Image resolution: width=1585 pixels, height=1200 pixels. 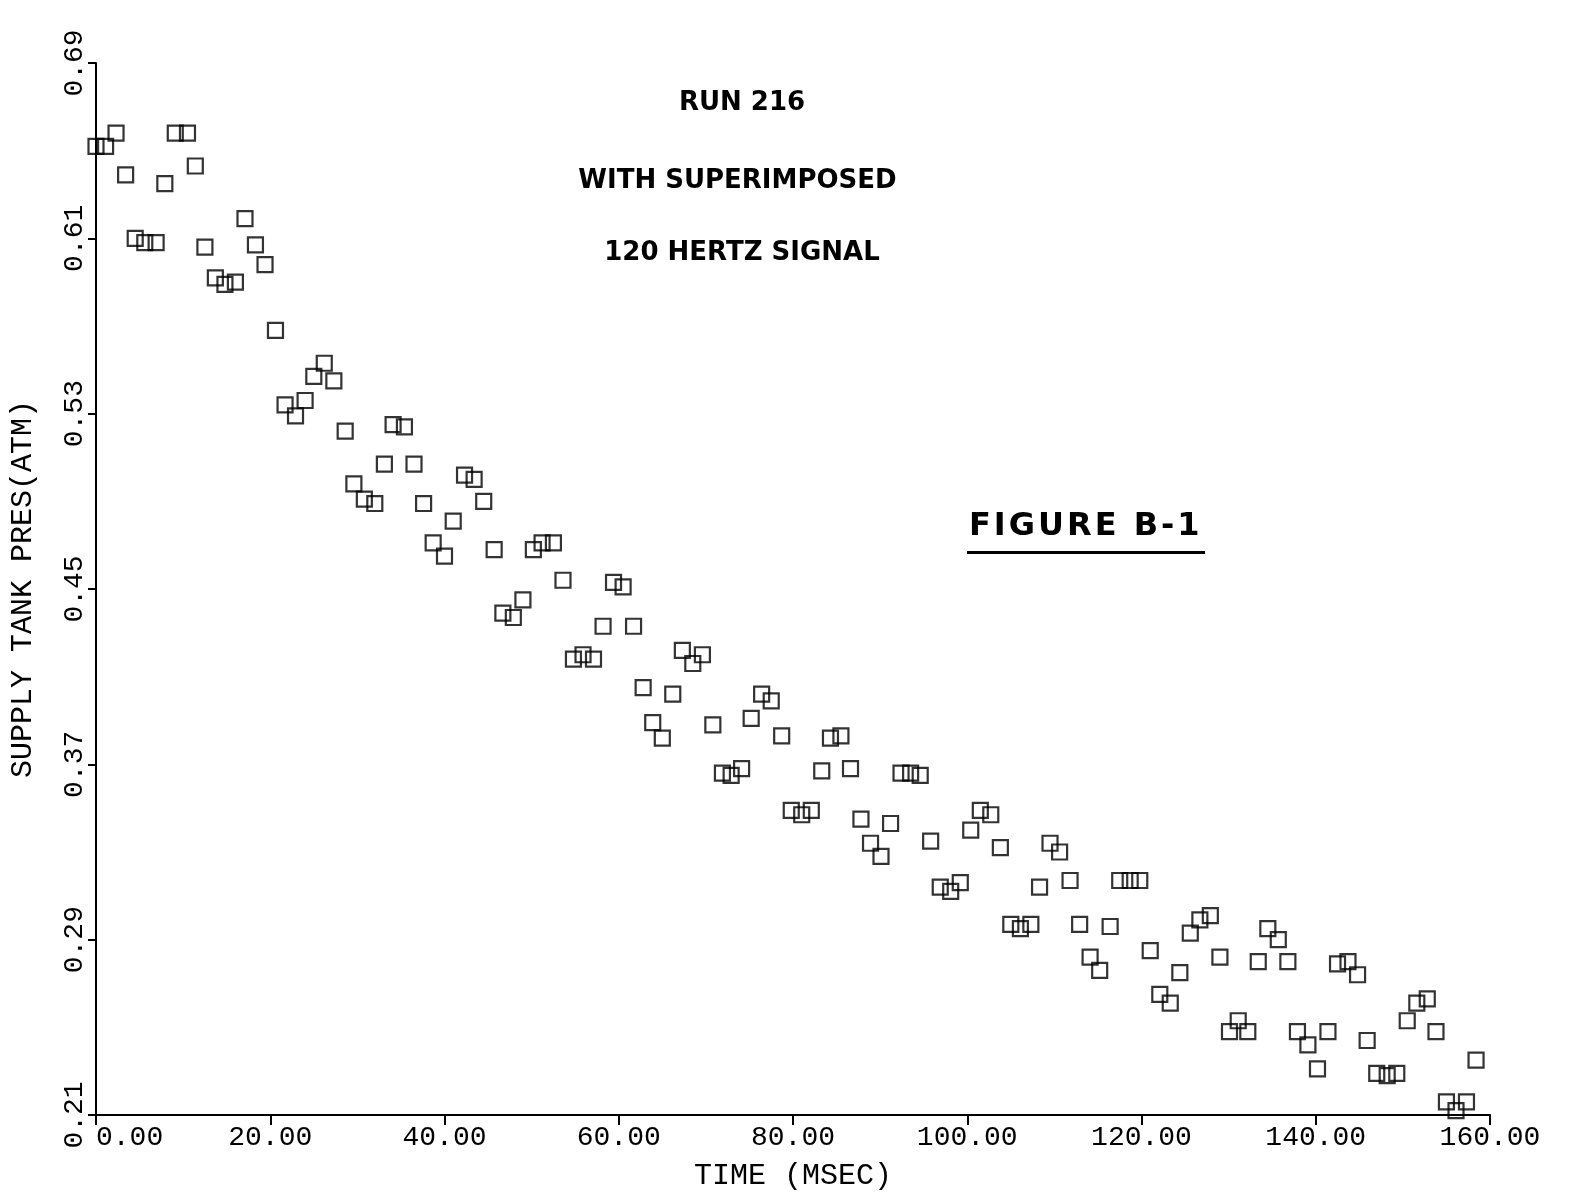 I want to click on y-tick-label: 0.69, so click(x=74, y=63).